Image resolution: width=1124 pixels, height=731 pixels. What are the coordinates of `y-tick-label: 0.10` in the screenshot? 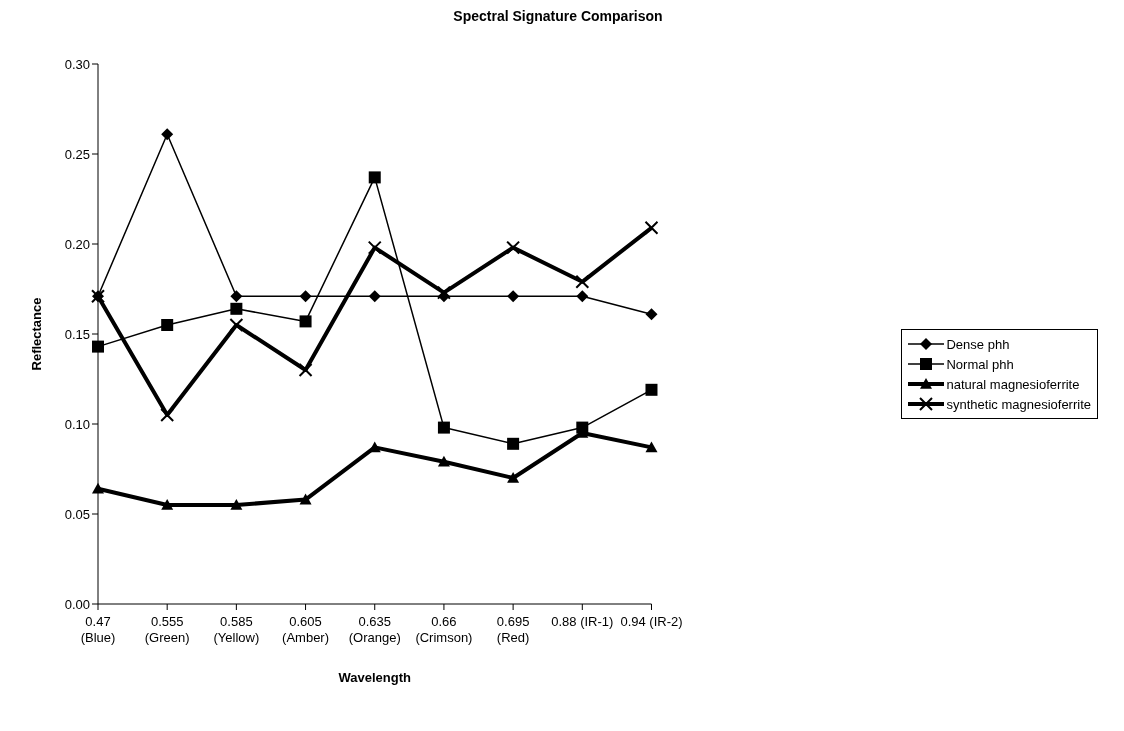 It's located at (77, 424).